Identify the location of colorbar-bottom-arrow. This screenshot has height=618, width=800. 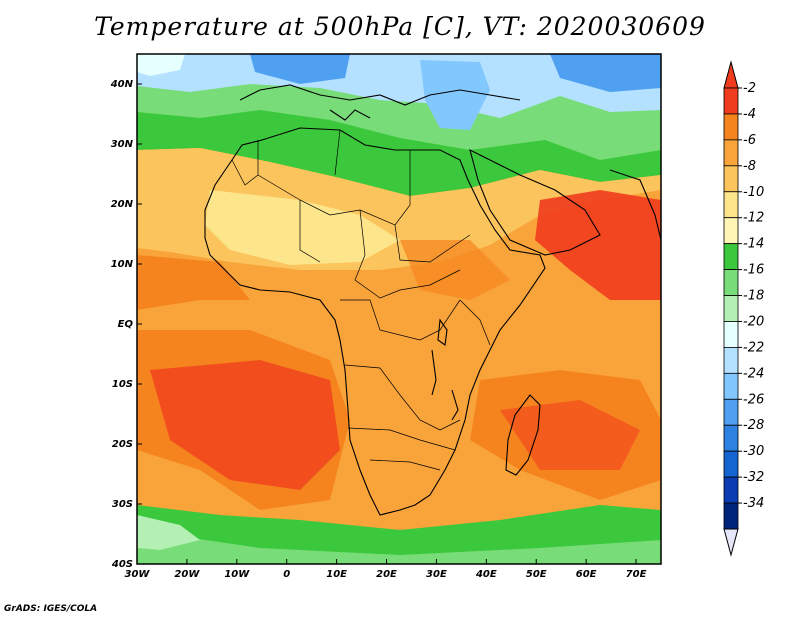
(731, 542).